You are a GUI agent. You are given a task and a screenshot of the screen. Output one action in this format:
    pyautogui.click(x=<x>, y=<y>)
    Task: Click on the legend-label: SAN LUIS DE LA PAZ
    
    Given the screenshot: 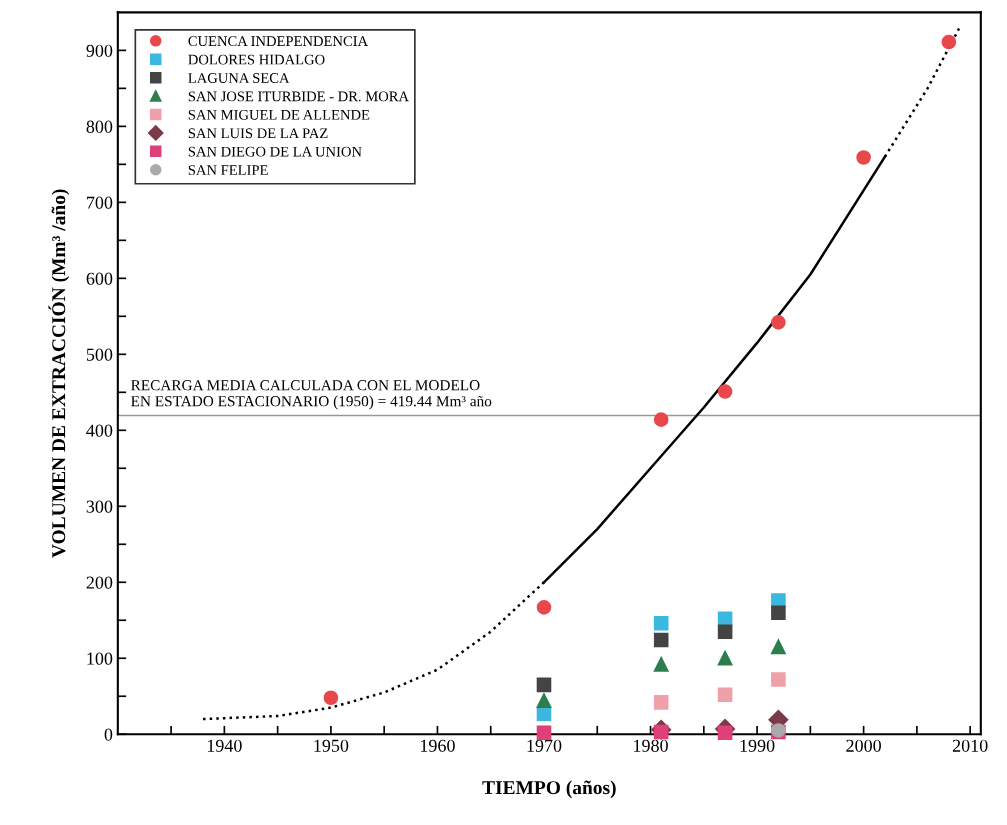 What is the action you would take?
    pyautogui.click(x=258, y=133)
    